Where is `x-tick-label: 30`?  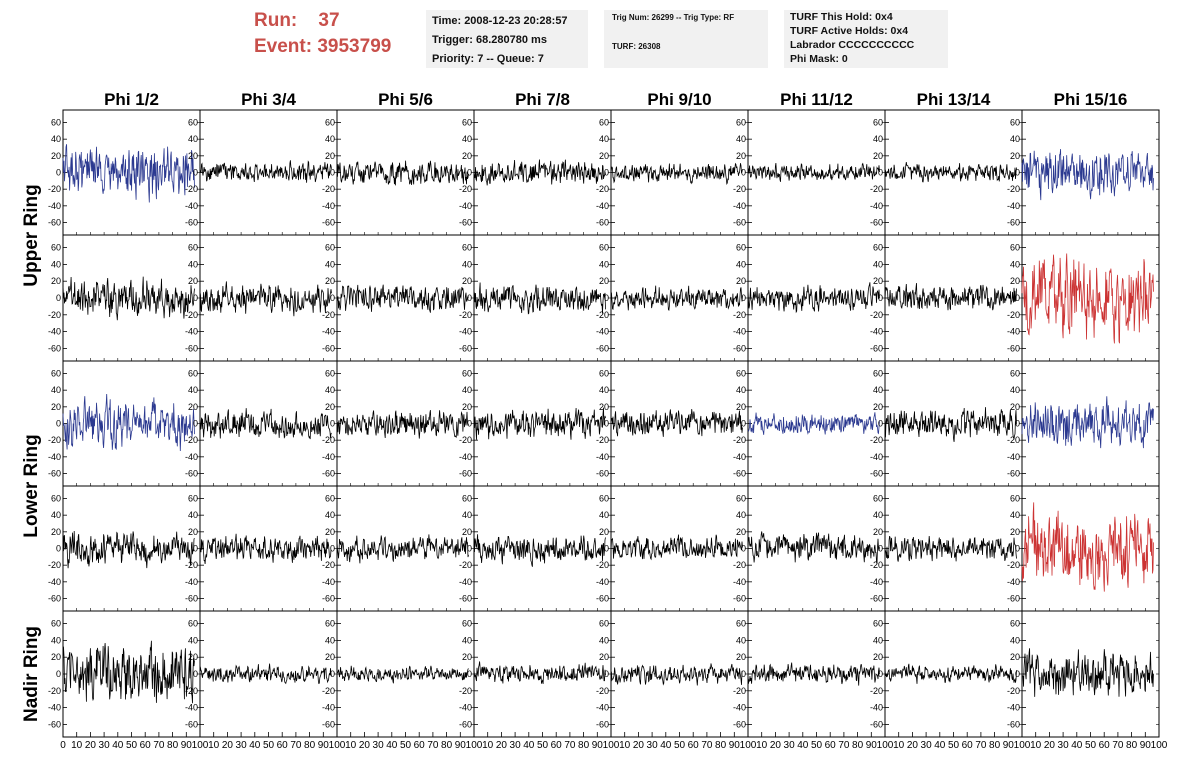 x-tick-label: 30 is located at coordinates (1064, 745).